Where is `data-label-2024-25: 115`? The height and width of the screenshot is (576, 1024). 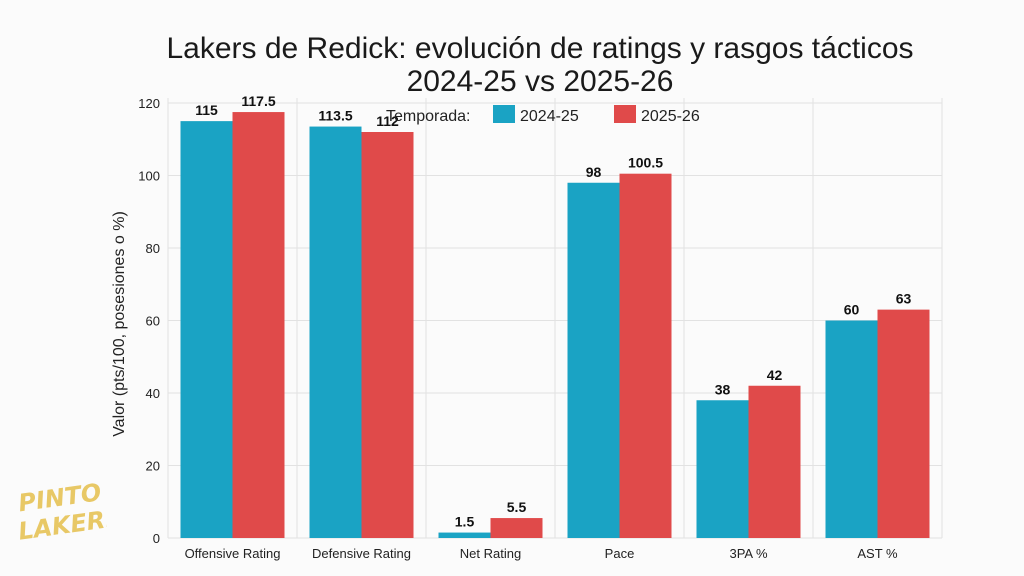 data-label-2024-25: 115 is located at coordinates (206, 110).